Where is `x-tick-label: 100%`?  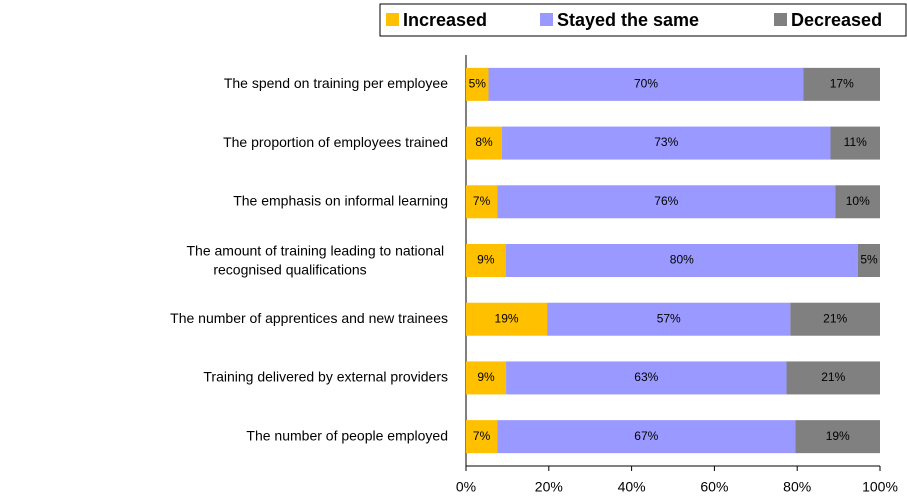 x-tick-label: 100% is located at coordinates (880, 487).